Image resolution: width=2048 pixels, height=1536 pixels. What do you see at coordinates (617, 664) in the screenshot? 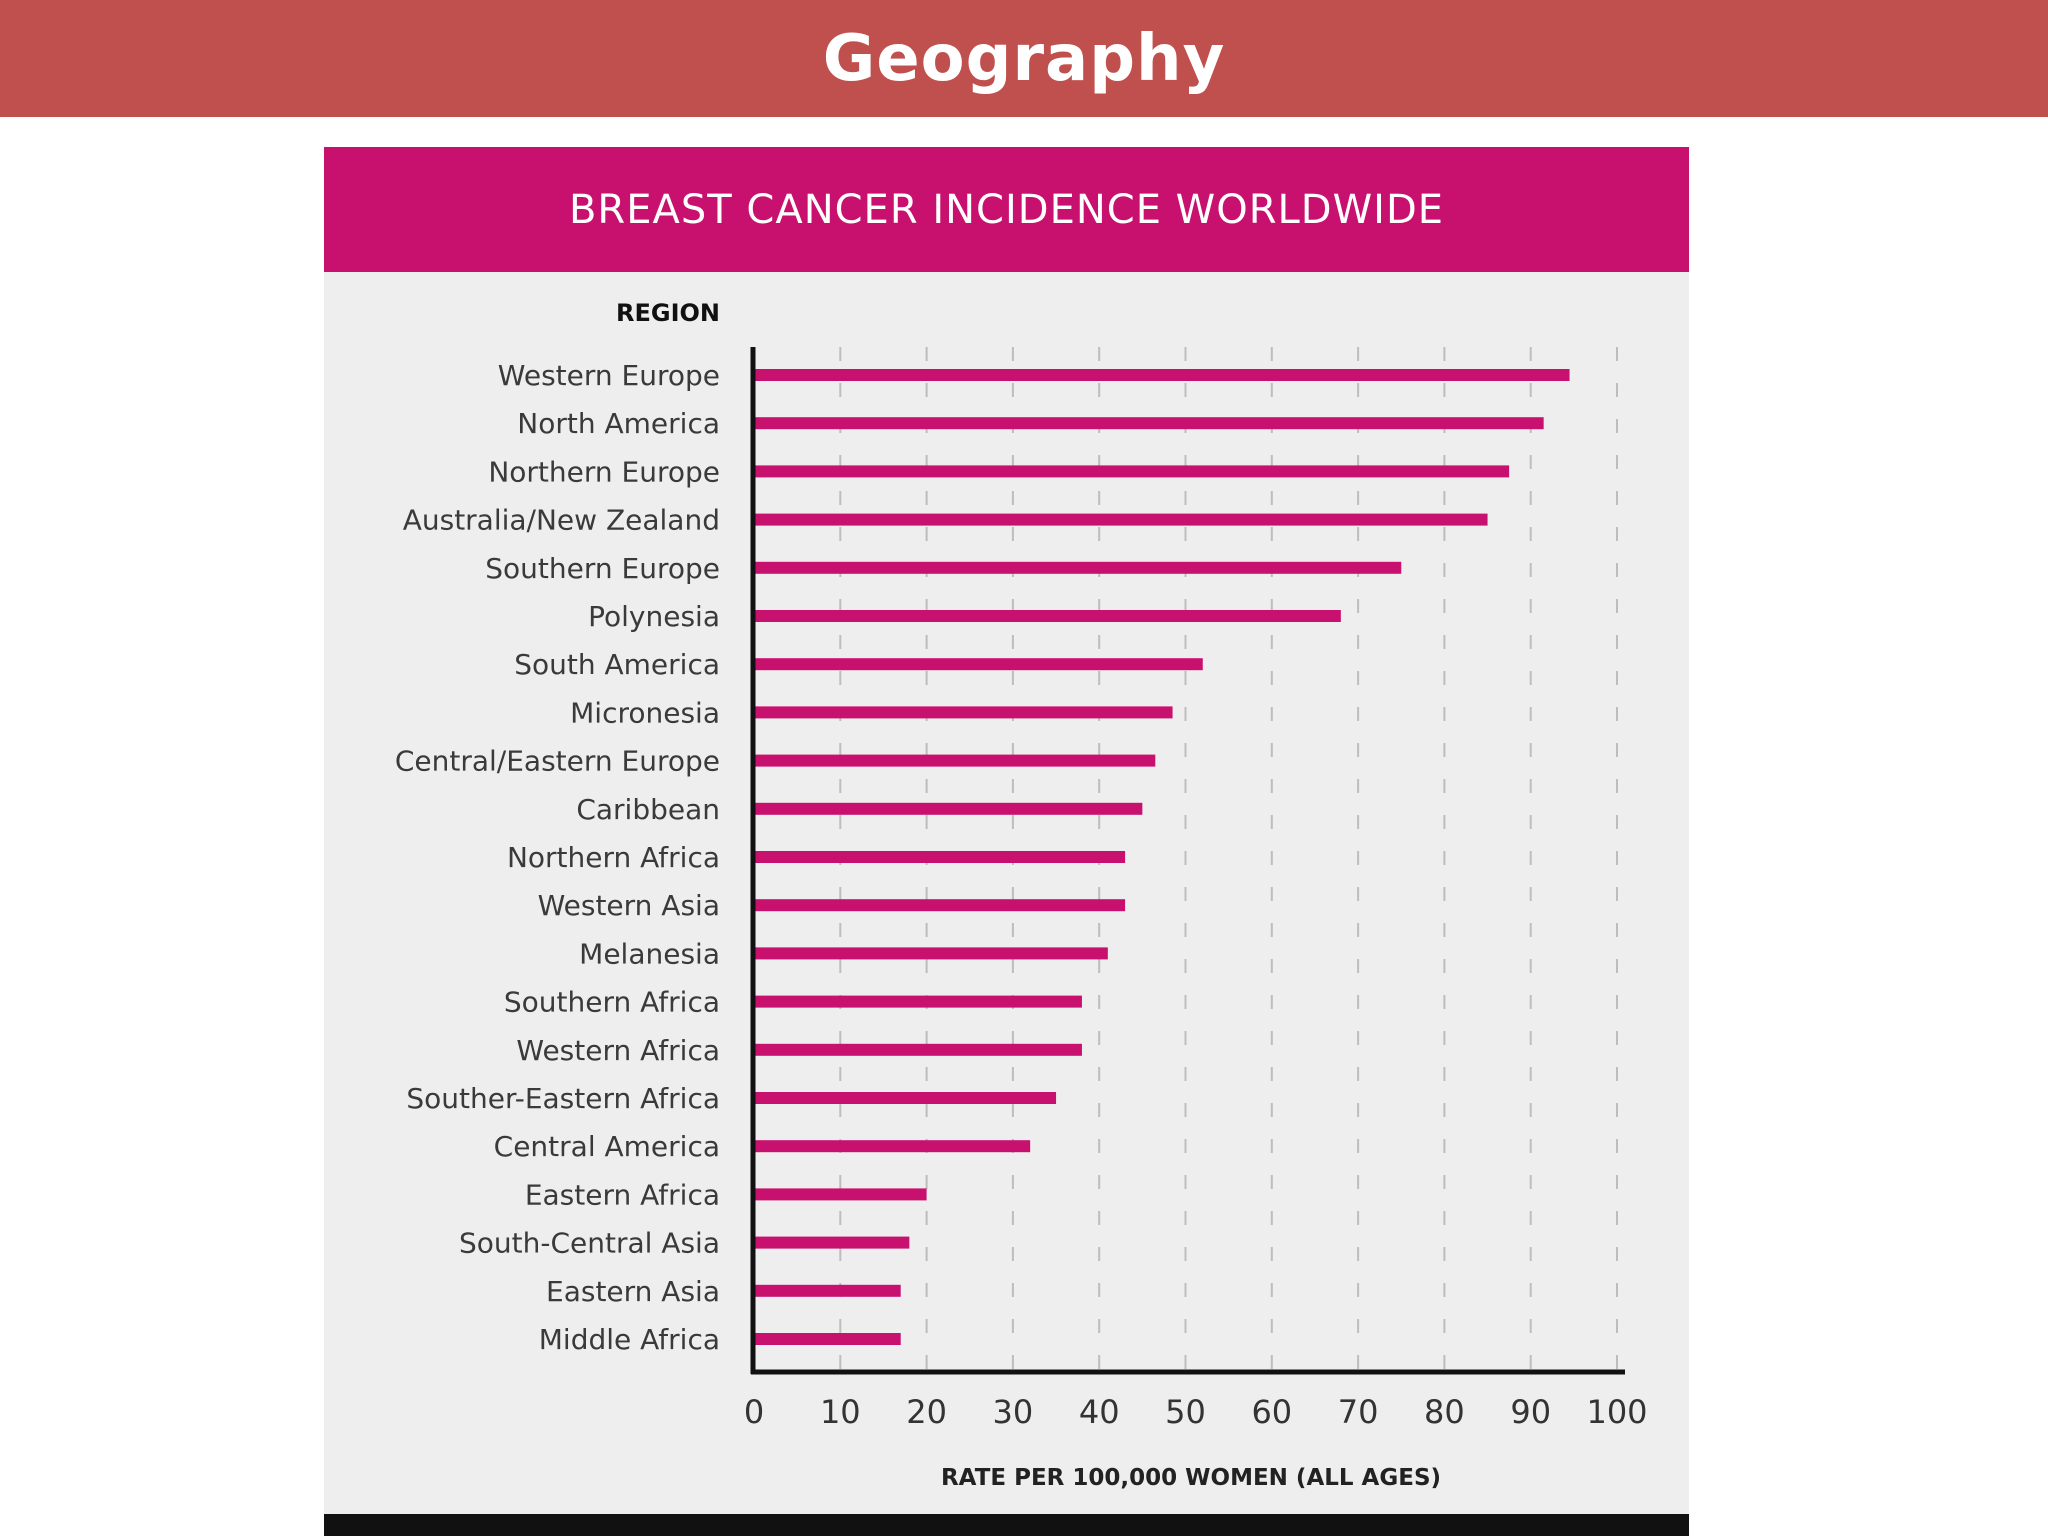
I see `category-label: South America` at bounding box center [617, 664].